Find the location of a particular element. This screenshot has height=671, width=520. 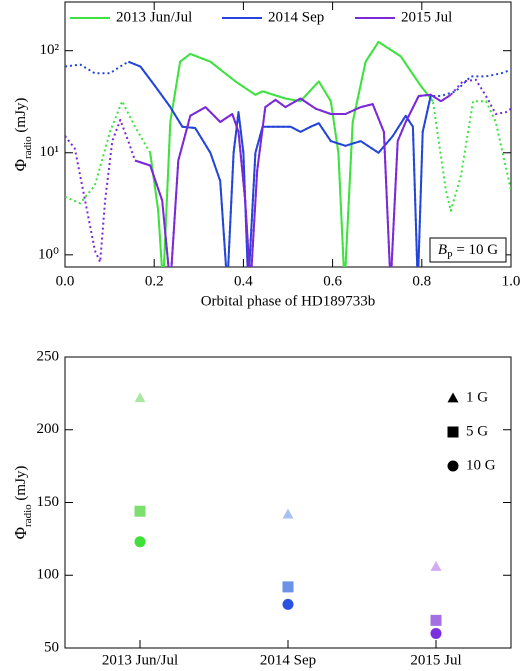

x-tick-label: 0.6 is located at coordinates (332, 281).